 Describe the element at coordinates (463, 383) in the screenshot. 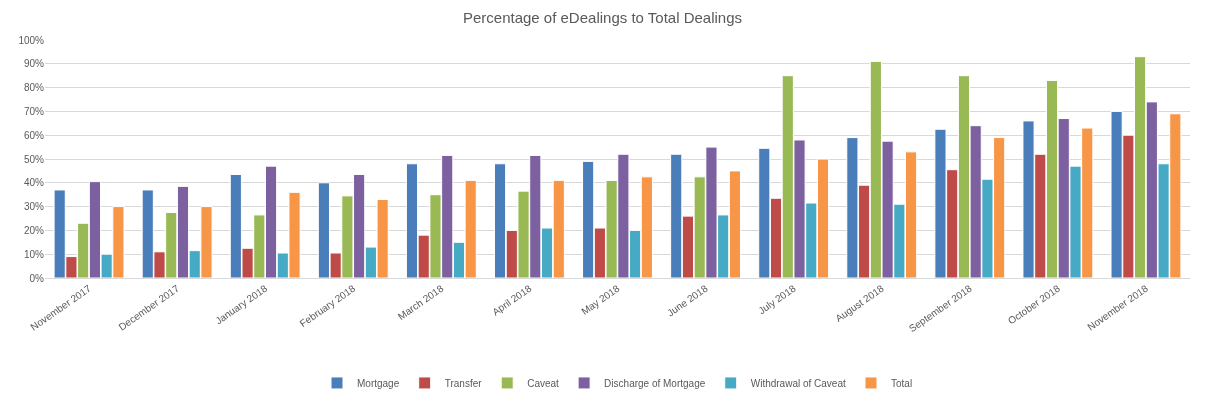

I see `legend-label: Transfer` at that location.